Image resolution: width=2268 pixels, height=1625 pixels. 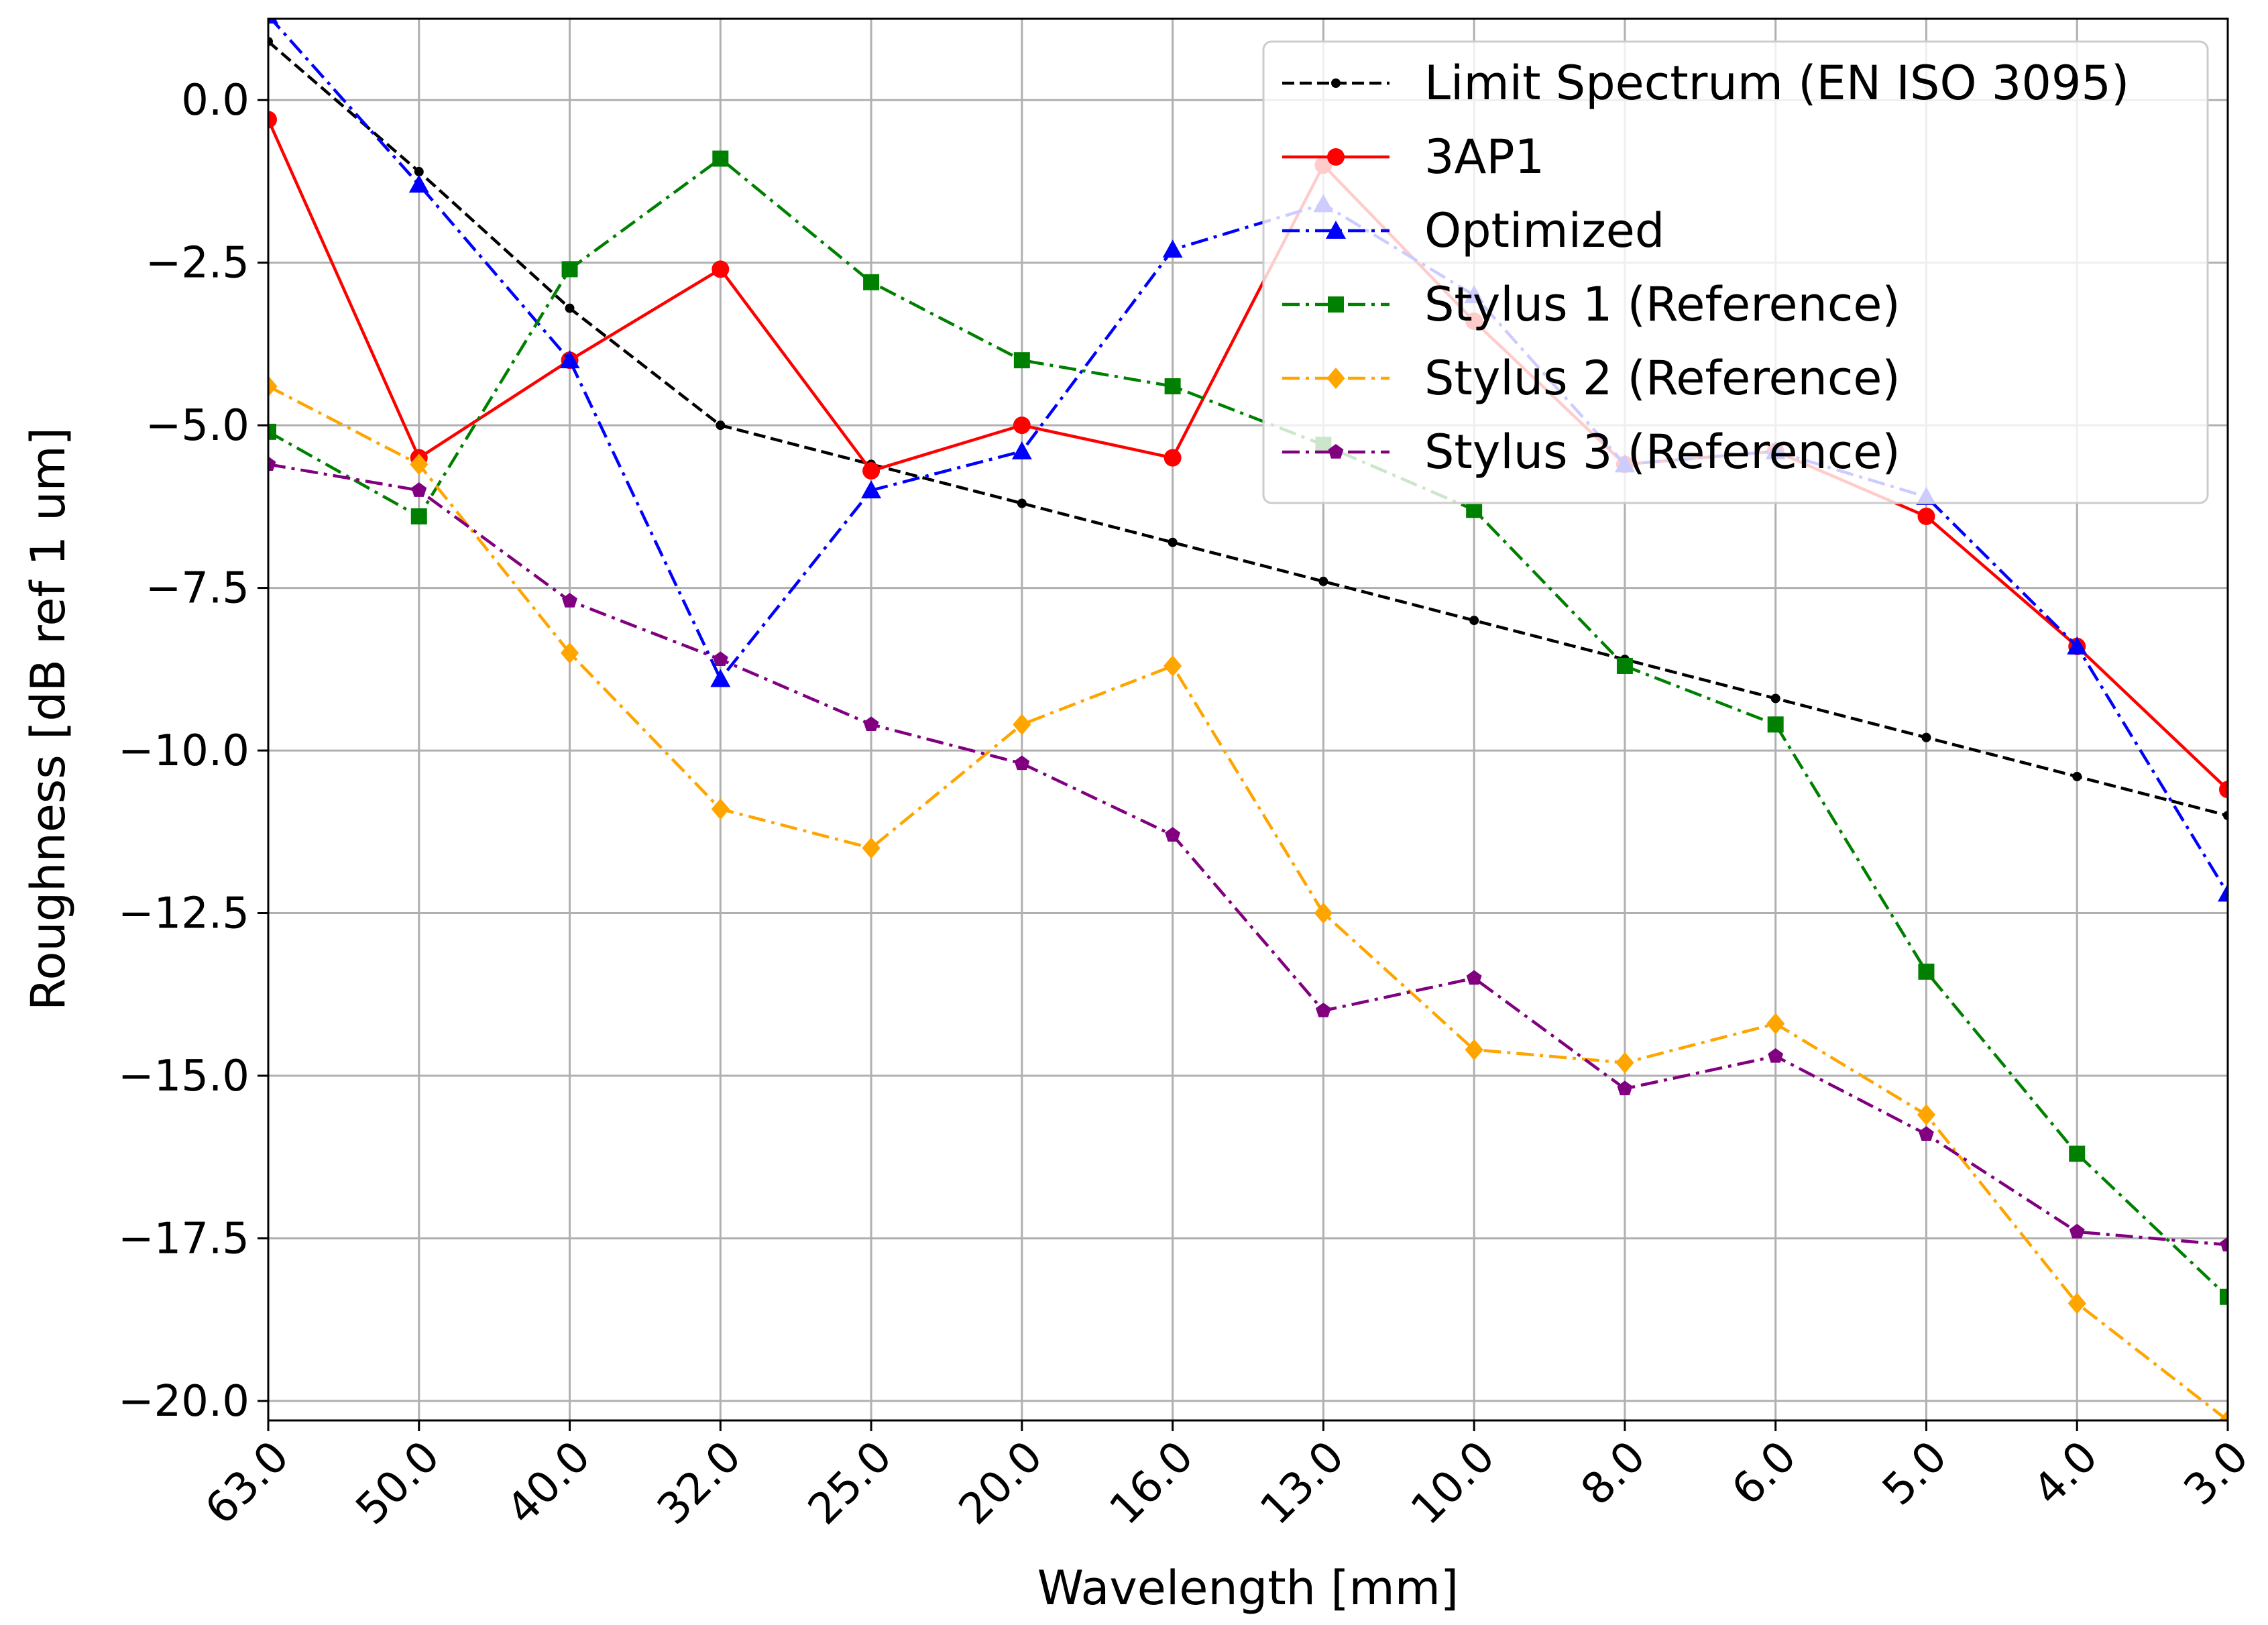 I want to click on legend-label: Optimized, so click(x=1544, y=230).